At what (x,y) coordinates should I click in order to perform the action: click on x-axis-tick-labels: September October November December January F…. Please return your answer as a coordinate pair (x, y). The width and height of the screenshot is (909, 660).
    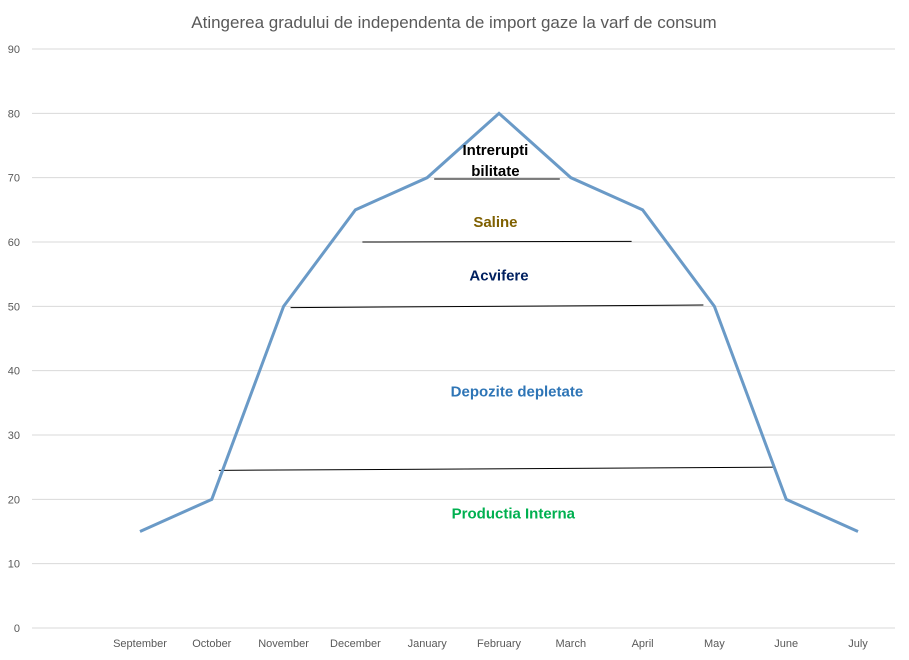
    Looking at the image, I should click on (490, 644).